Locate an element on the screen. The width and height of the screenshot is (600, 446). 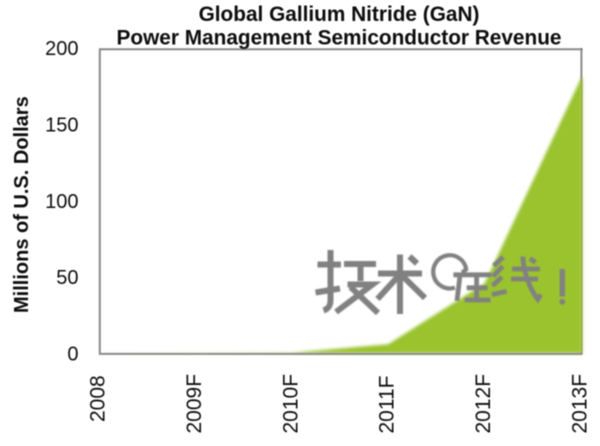
svg-text: 2010F is located at coordinates (290, 404).